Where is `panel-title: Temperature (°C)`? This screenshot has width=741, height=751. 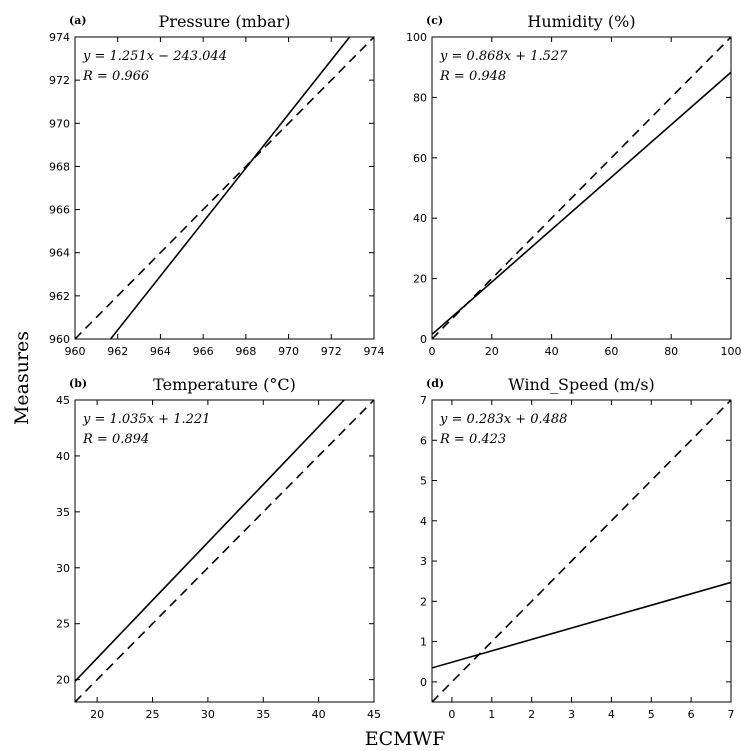 panel-title: Temperature (°C) is located at coordinates (224, 384).